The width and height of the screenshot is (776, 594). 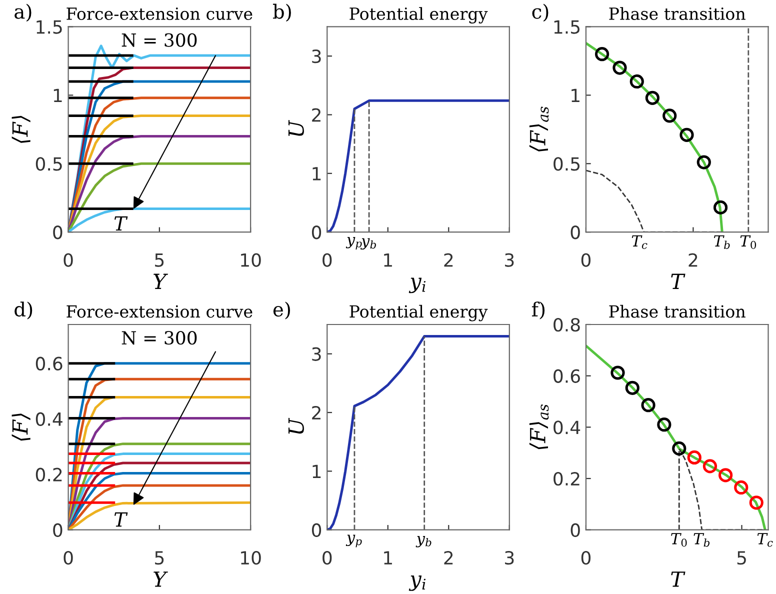 What do you see at coordinates (540, 13) in the screenshot?
I see `text: c)` at bounding box center [540, 13].